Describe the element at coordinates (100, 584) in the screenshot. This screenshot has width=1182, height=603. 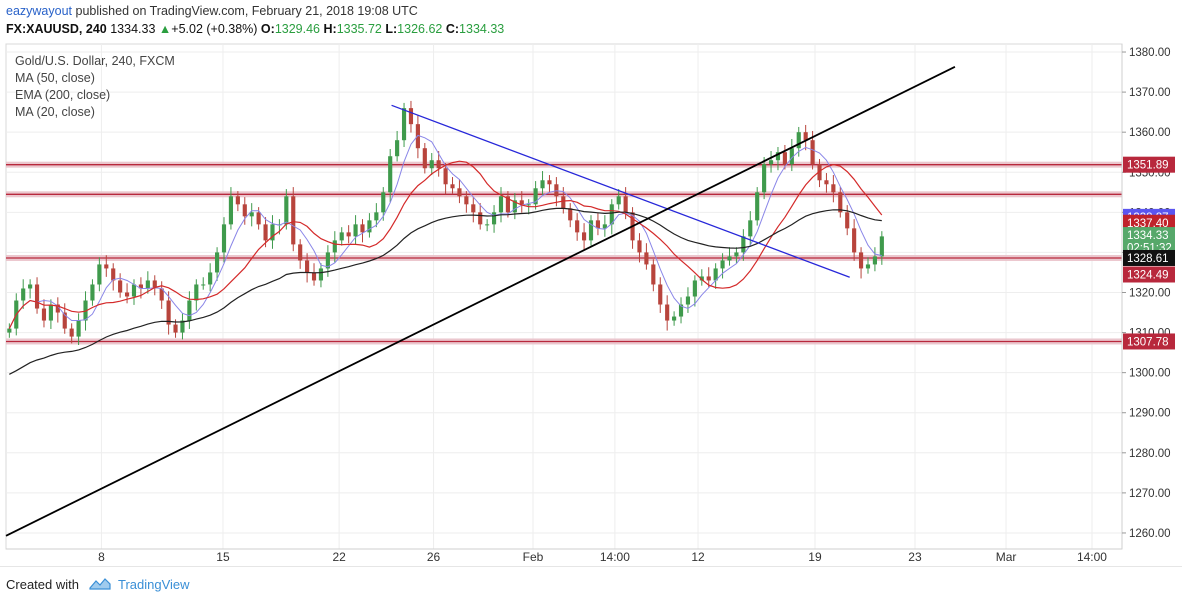
I see `tradingview-logo-icon` at that location.